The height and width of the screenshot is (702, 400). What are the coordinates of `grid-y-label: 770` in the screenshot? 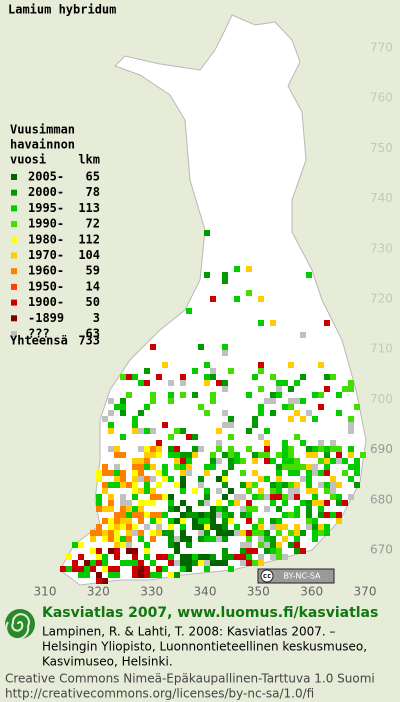 It's located at (381, 48).